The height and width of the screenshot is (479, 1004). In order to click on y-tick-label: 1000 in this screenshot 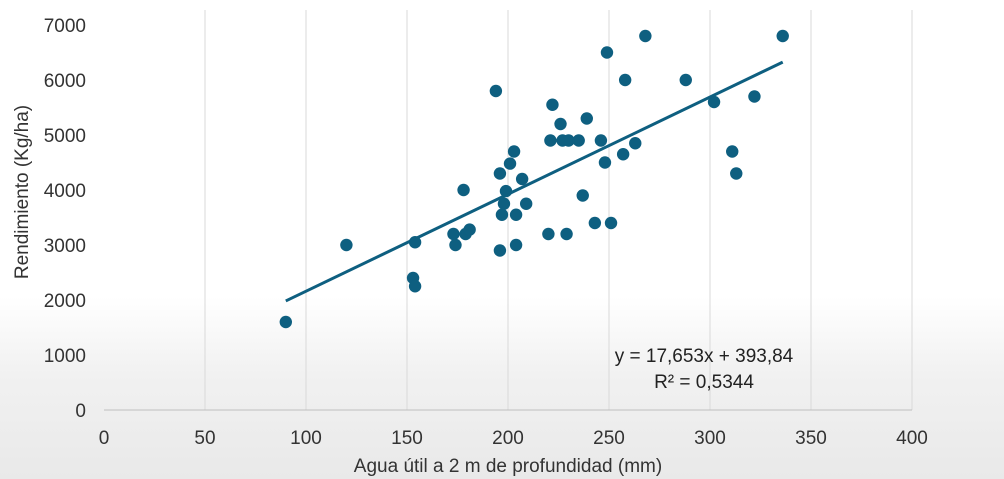, I will do `click(65, 356)`.